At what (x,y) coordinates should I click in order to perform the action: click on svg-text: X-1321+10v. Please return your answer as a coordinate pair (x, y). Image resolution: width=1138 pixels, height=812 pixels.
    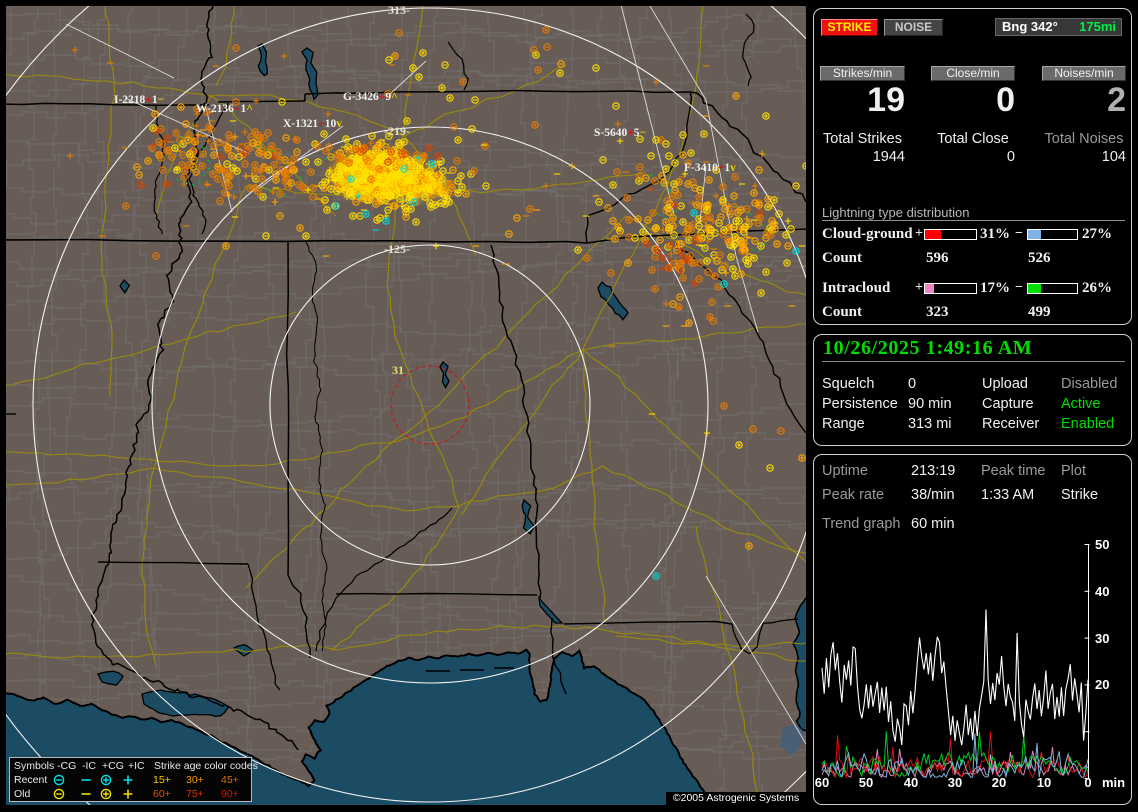
    Looking at the image, I should click on (312, 124).